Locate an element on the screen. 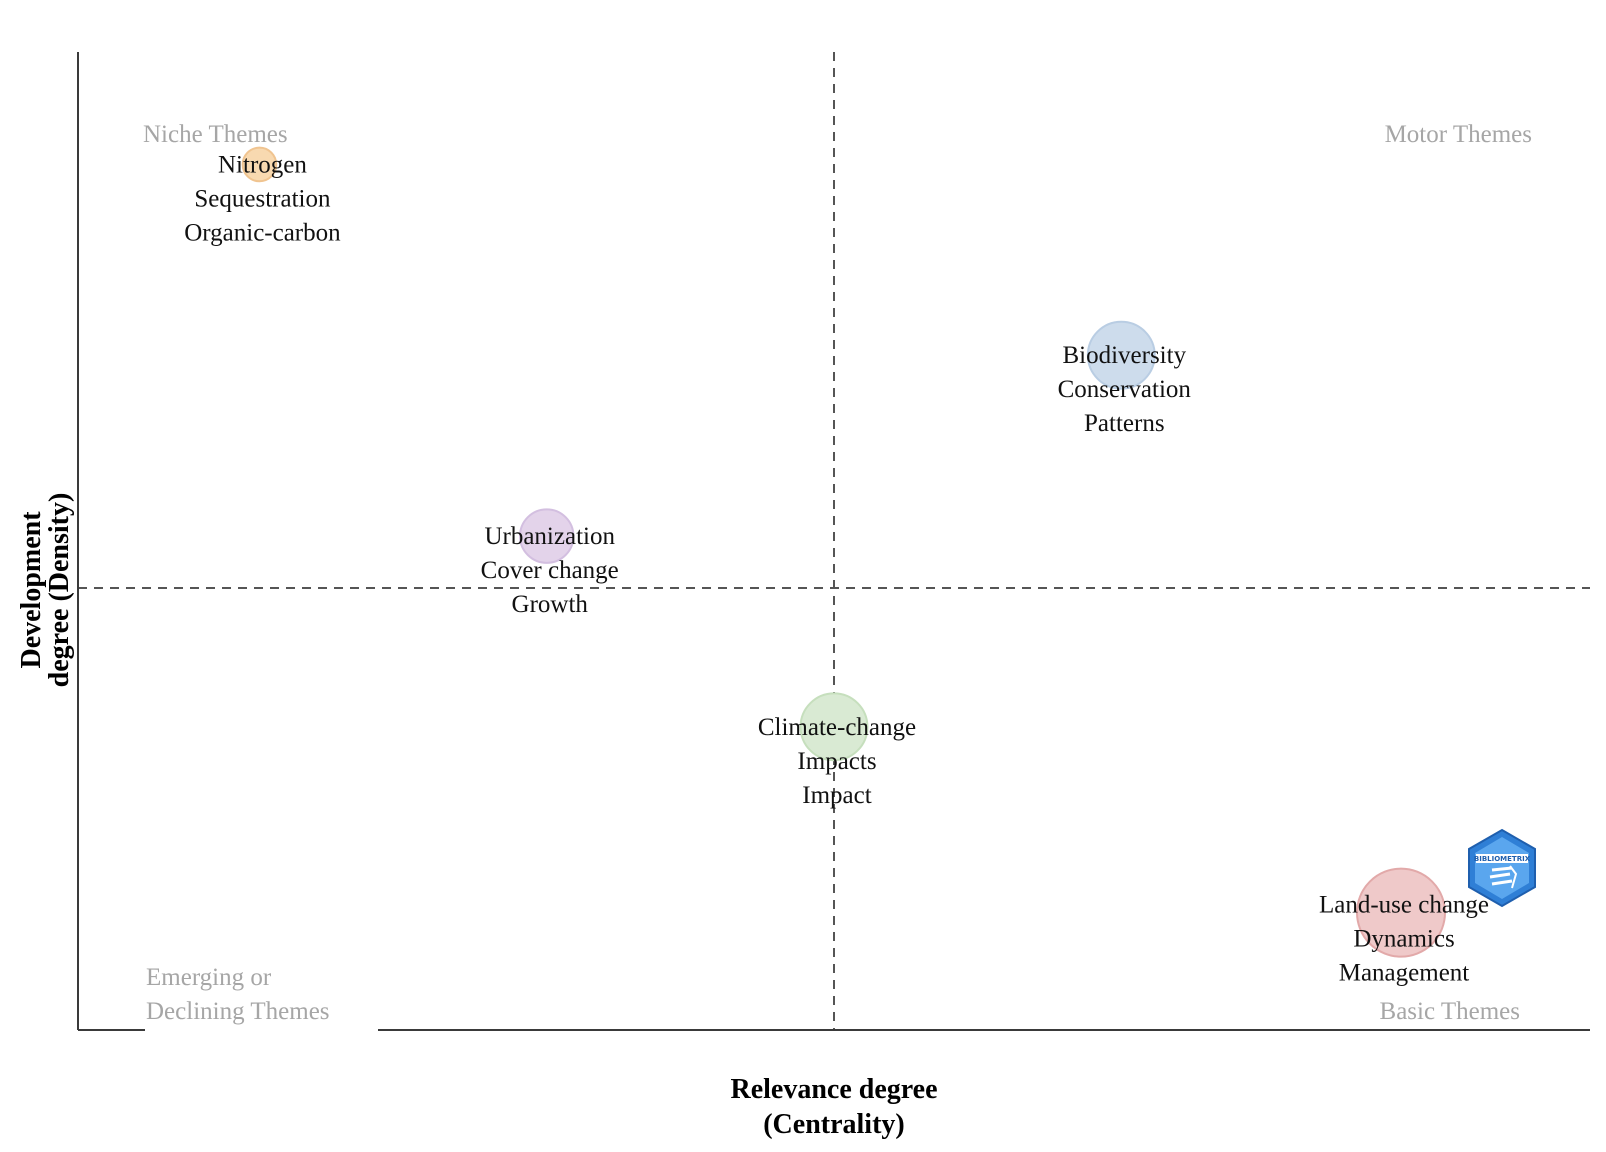  cluster-term-label: Biodiversity is located at coordinates (1124, 355).